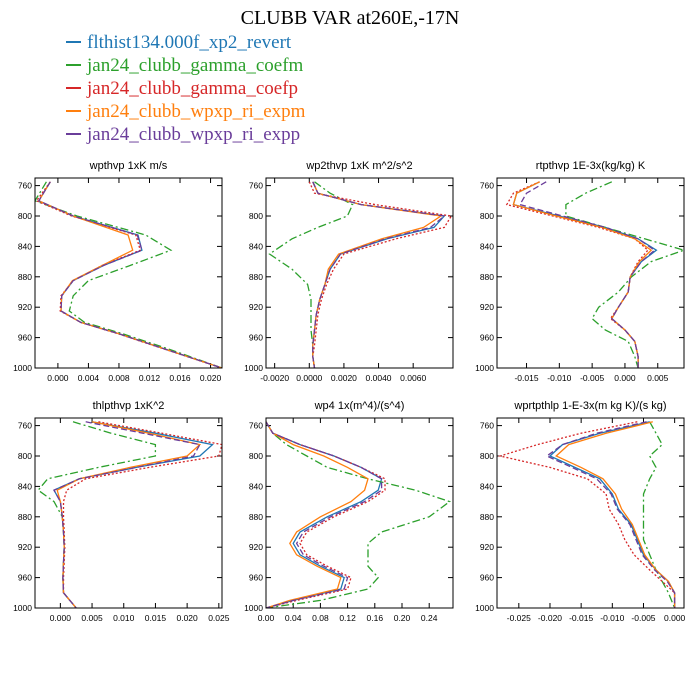  Describe the element at coordinates (195, 65) in the screenshot. I see `legend-label: jan24_clubb_gamma_coefm` at that location.